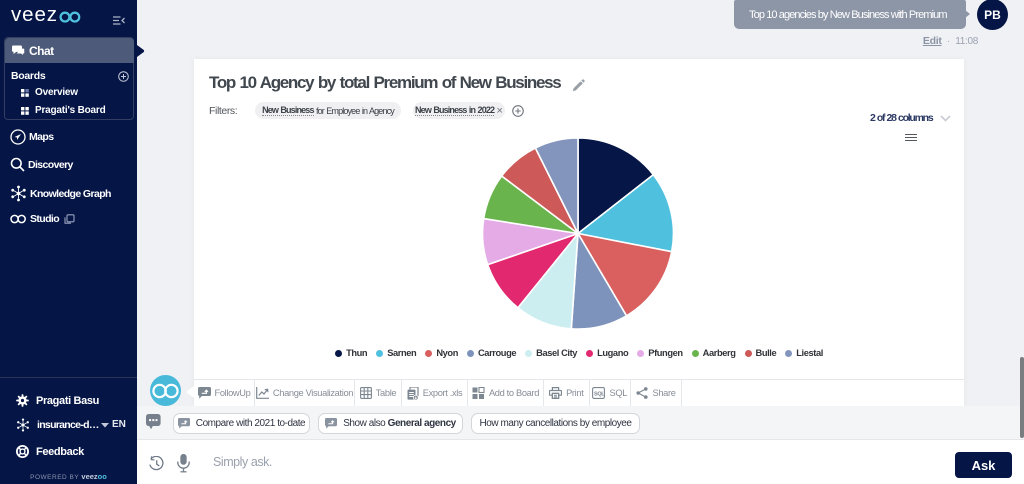 This screenshot has height=484, width=1024. Describe the element at coordinates (599, 395) in the screenshot. I see `svg-text: SQL` at that location.